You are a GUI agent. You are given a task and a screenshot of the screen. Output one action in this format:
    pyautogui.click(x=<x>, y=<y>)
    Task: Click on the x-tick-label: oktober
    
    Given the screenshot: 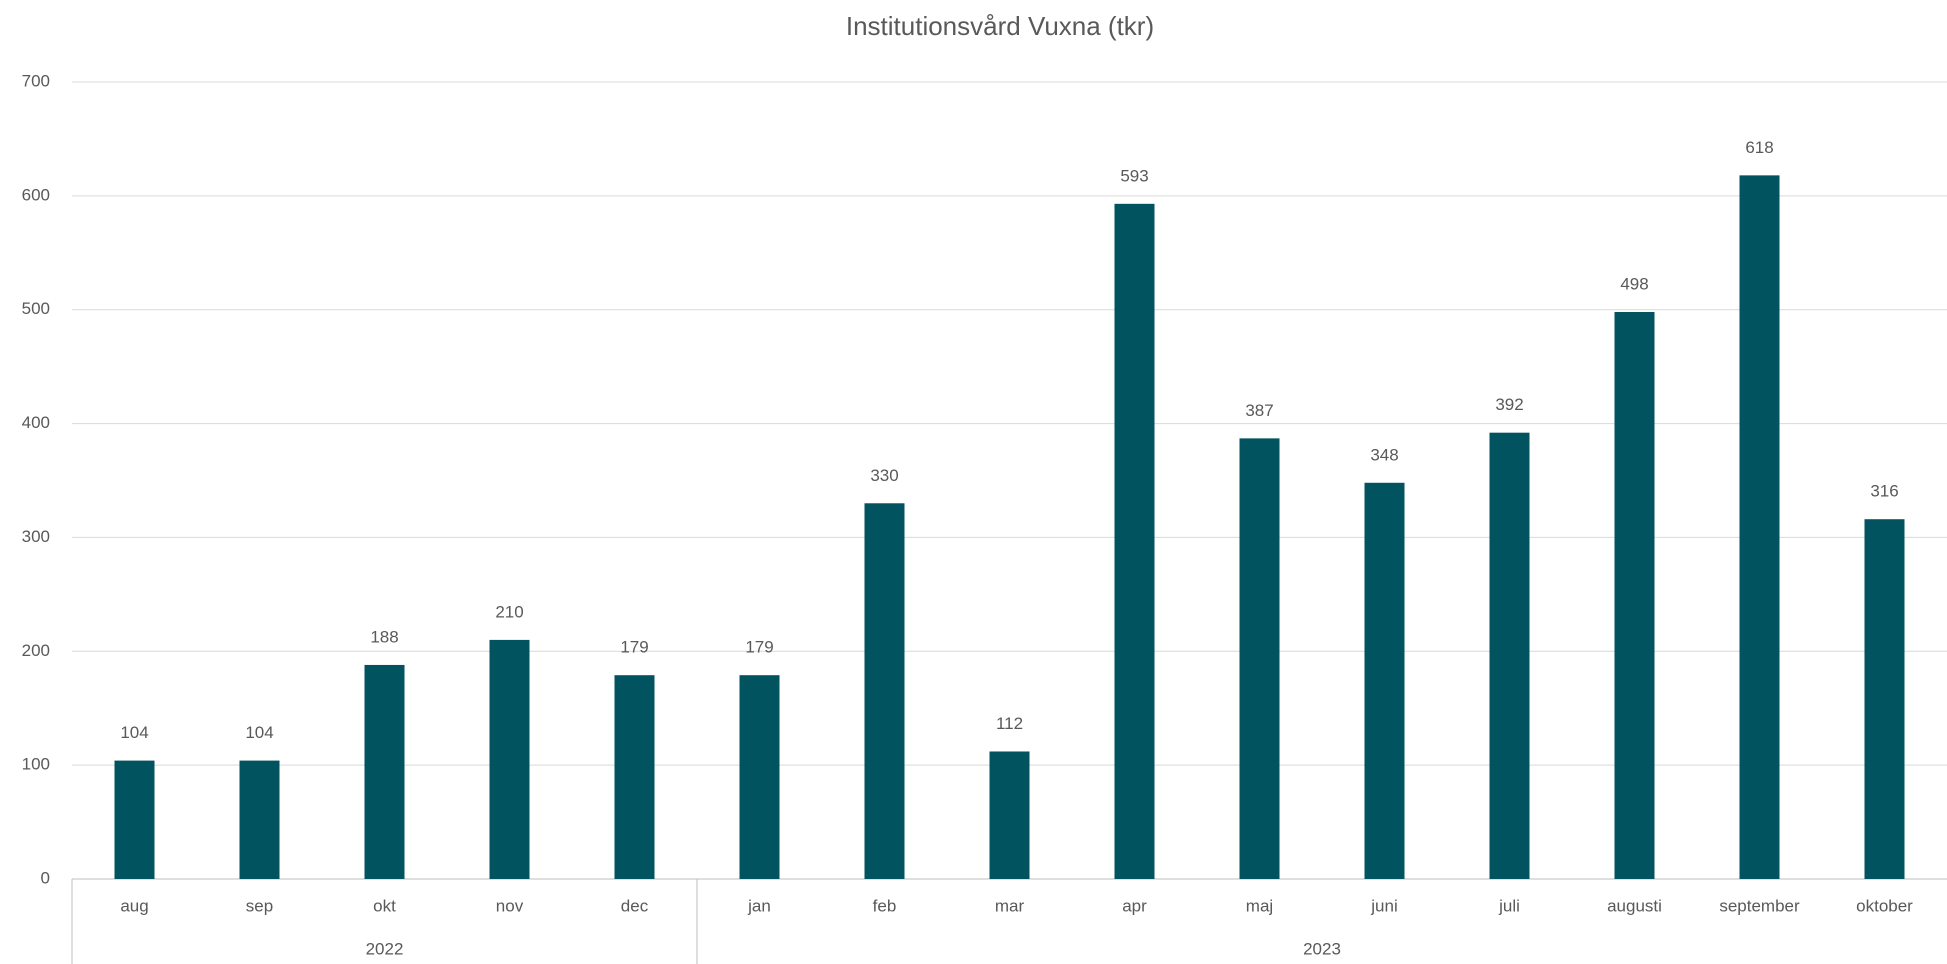 What is the action you would take?
    pyautogui.click(x=1884, y=905)
    